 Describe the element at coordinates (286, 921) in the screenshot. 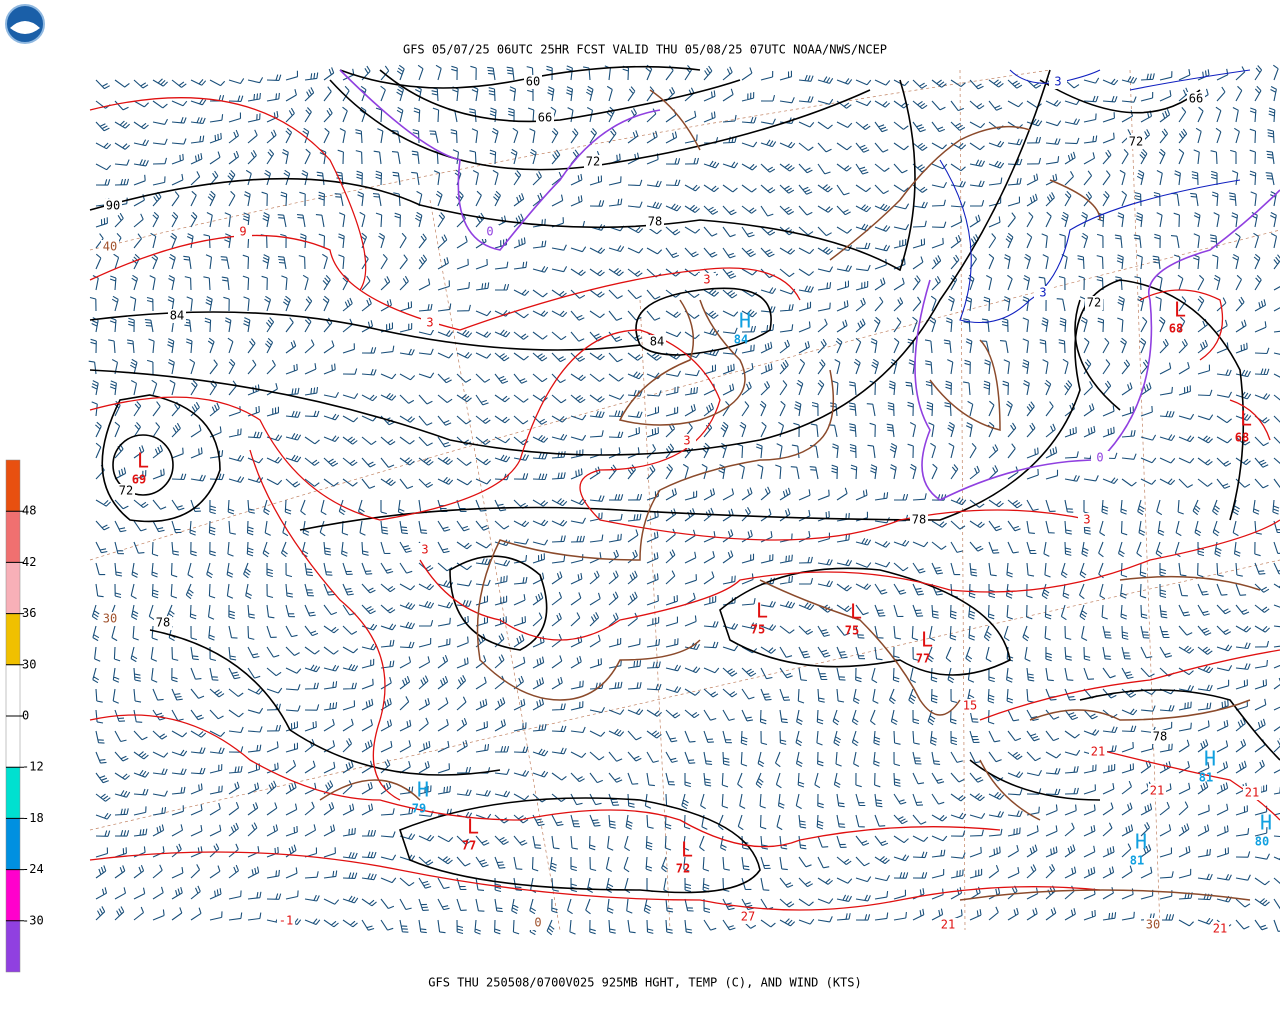

I see `contour-label: -1` at that location.